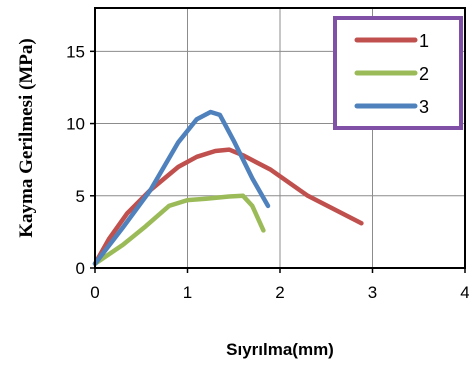 The image size is (469, 365). I want to click on x-tick-label: 4, so click(464, 292).